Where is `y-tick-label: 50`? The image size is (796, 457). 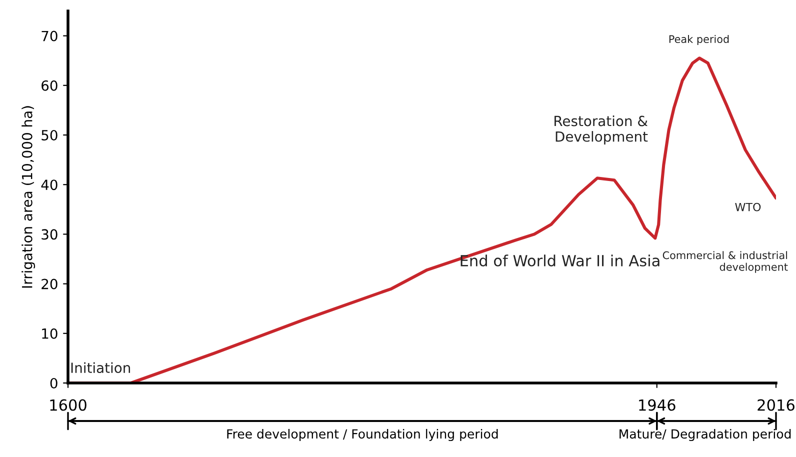 y-tick-label: 50 is located at coordinates (50, 135).